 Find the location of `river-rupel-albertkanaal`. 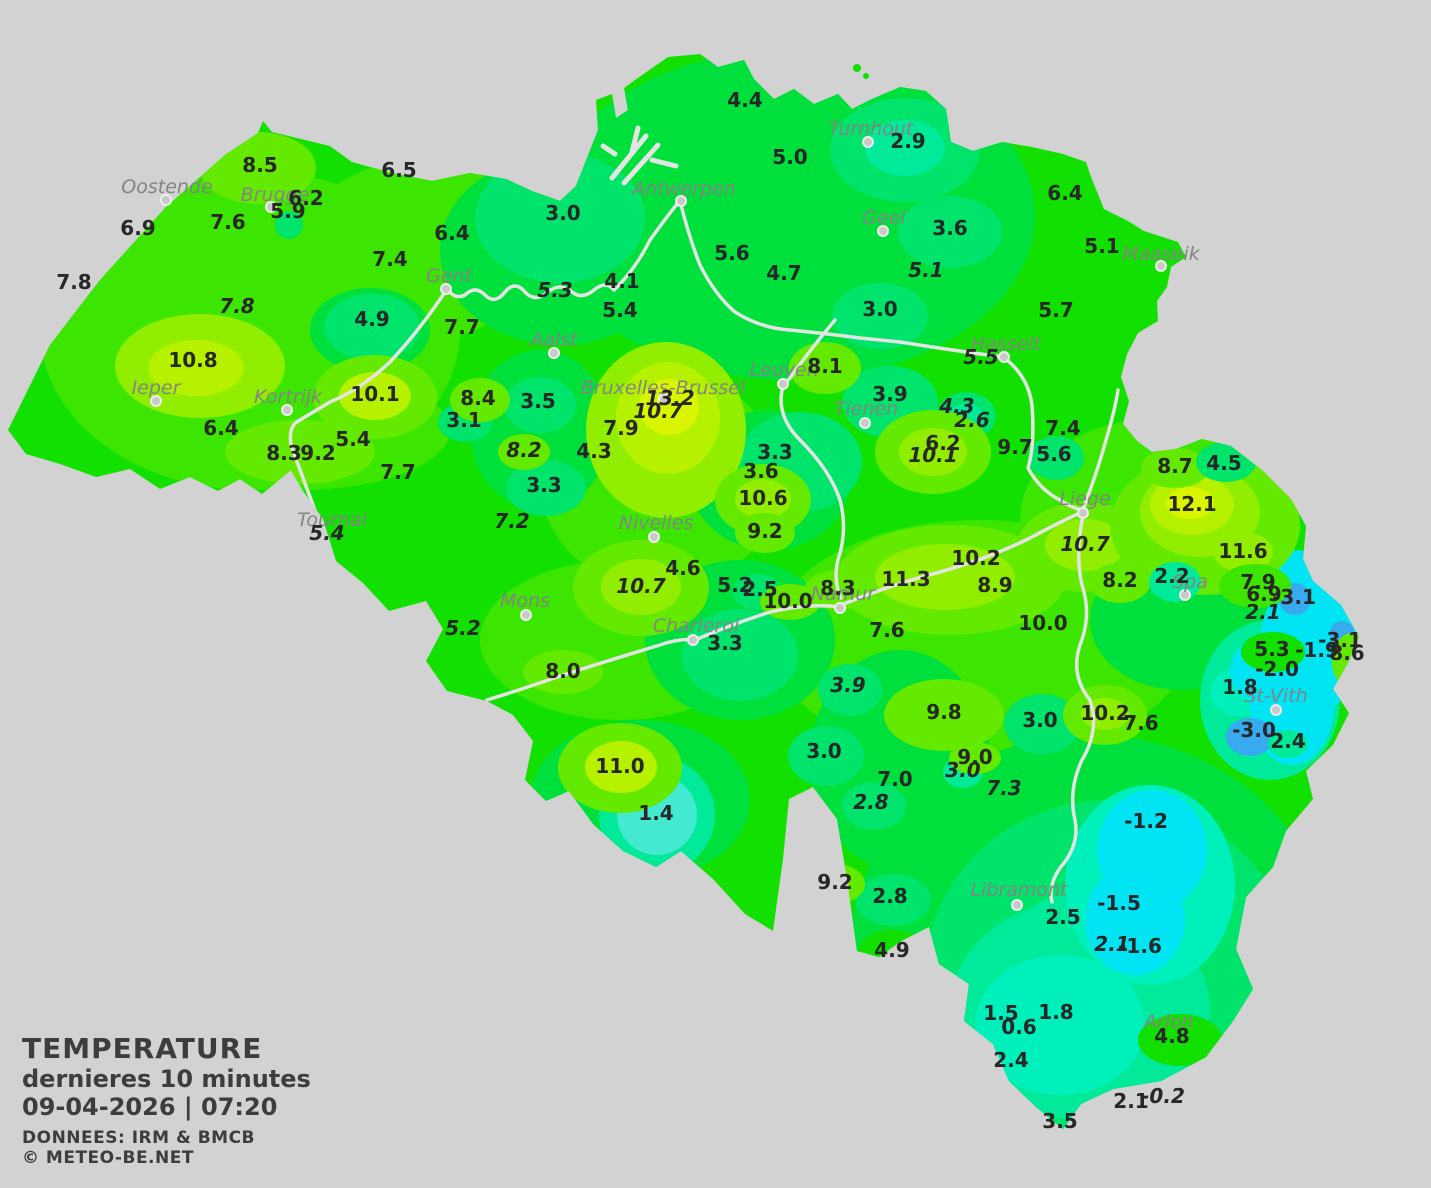

river-rupel-albertkanaal is located at coordinates (881, 357).